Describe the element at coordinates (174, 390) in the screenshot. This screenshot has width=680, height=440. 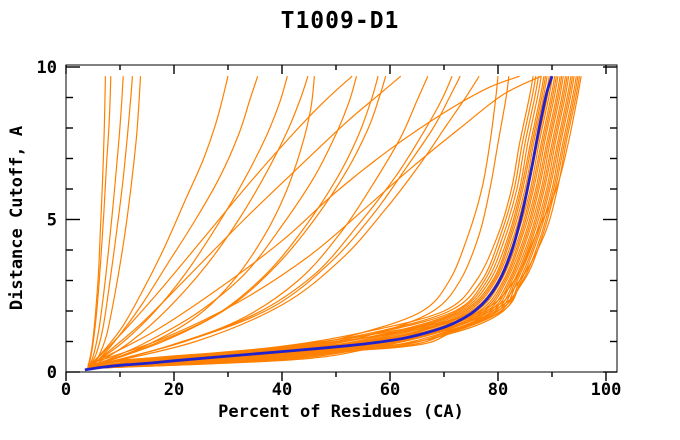
I see `x-tick-label: 20` at that location.